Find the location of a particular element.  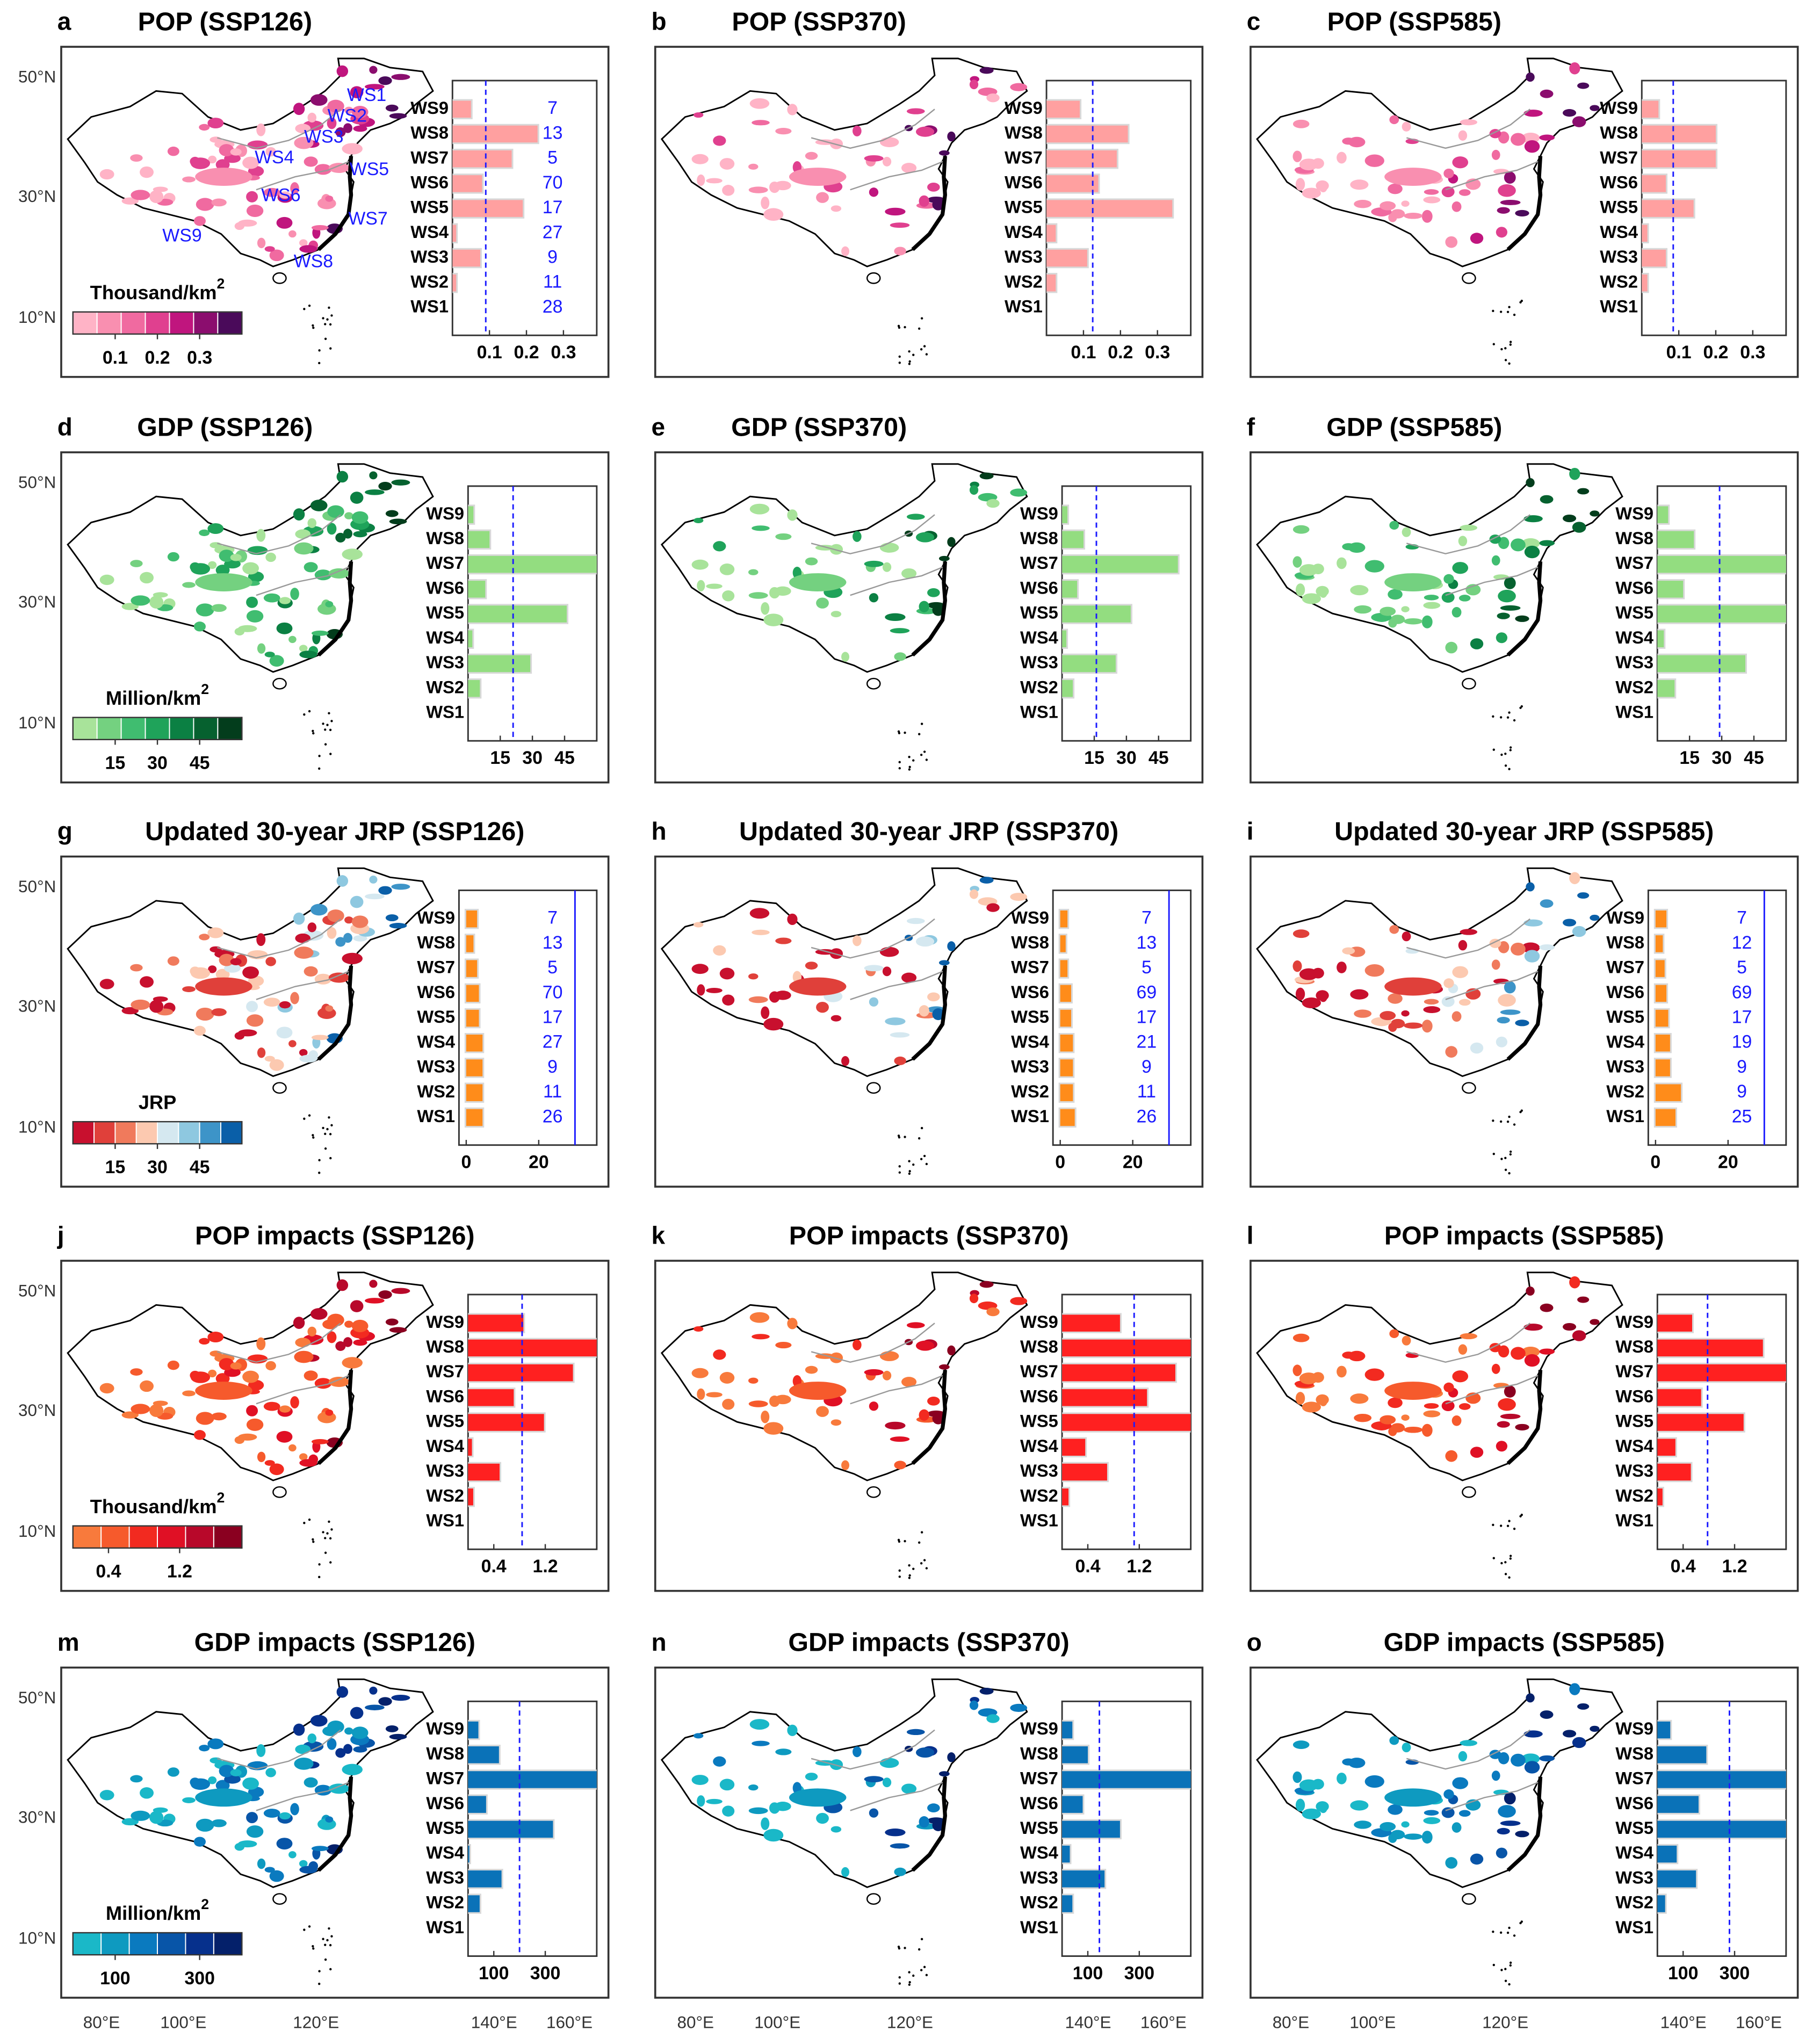

x-tick-label: 100 is located at coordinates (1088, 1973).